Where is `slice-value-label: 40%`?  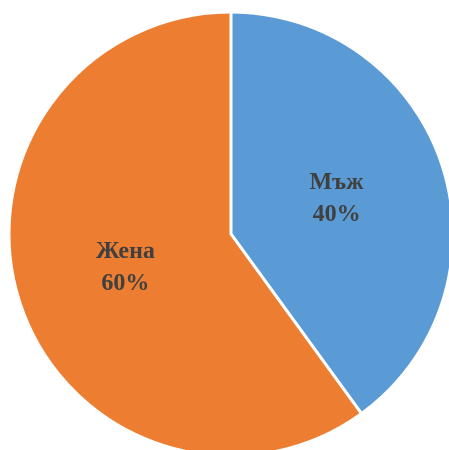
slice-value-label: 40% is located at coordinates (337, 214).